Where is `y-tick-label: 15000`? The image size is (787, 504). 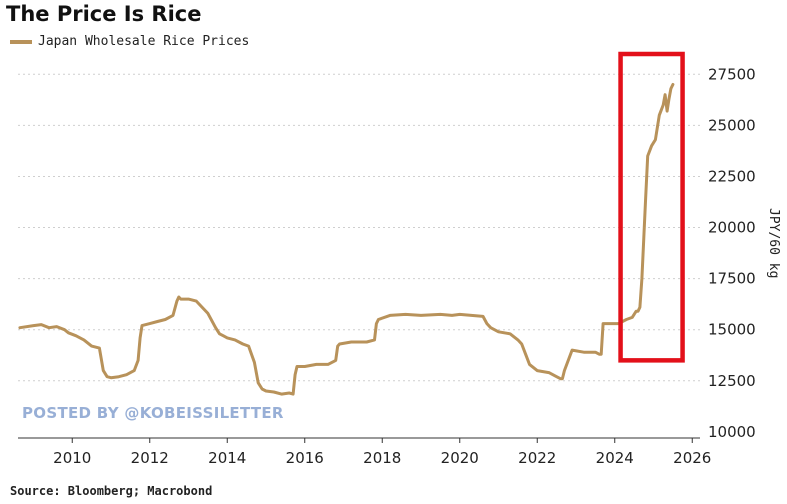
y-tick-label: 15000 is located at coordinates (732, 330).